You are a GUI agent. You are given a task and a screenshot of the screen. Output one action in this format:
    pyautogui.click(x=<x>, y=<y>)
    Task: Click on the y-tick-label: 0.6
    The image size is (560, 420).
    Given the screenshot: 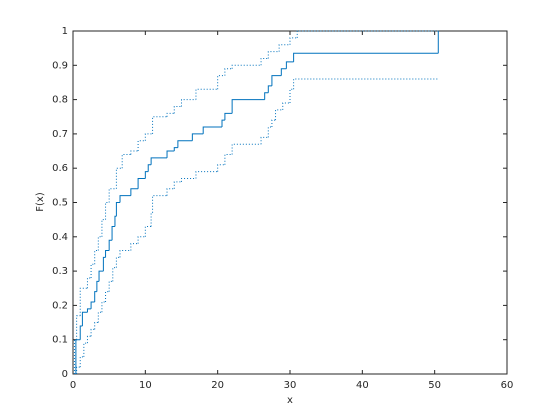 What is the action you would take?
    pyautogui.click(x=60, y=168)
    